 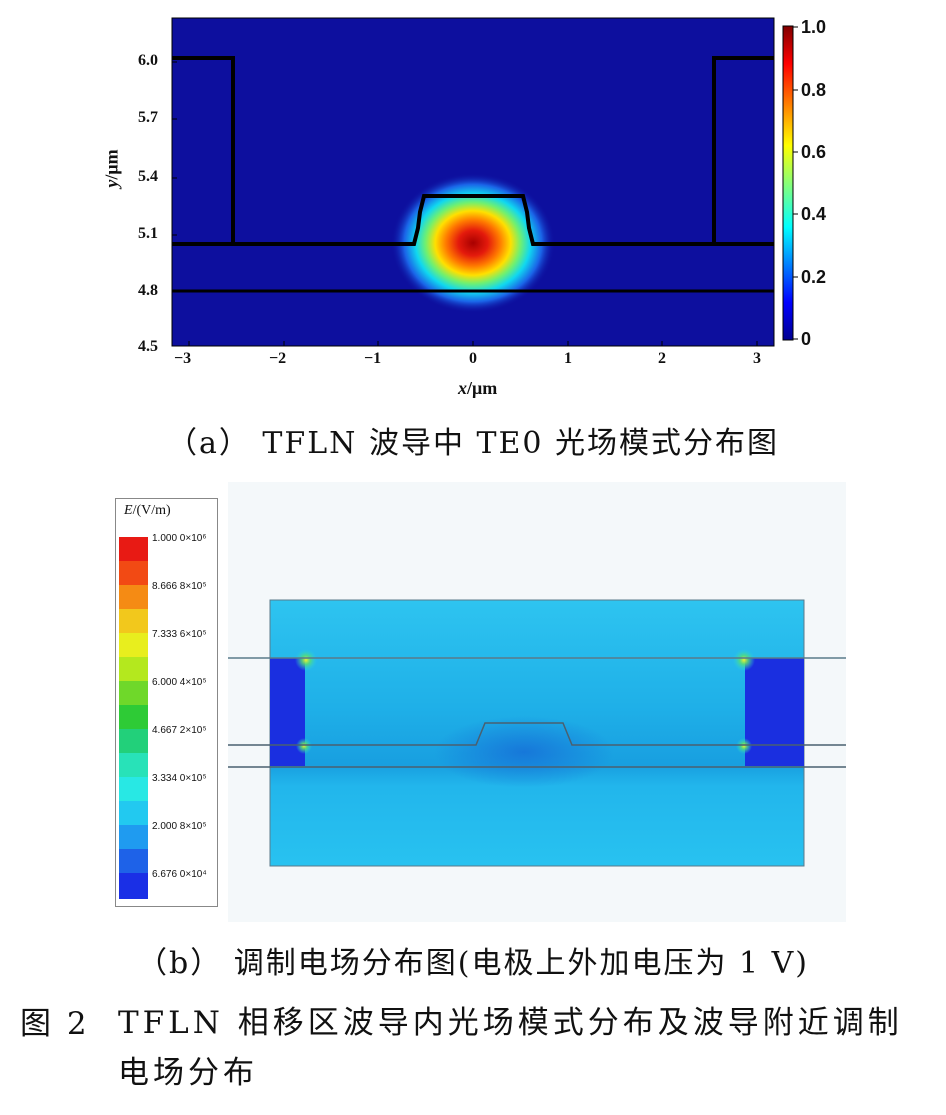 I want to click on field-low-region, so click(x=524, y=752).